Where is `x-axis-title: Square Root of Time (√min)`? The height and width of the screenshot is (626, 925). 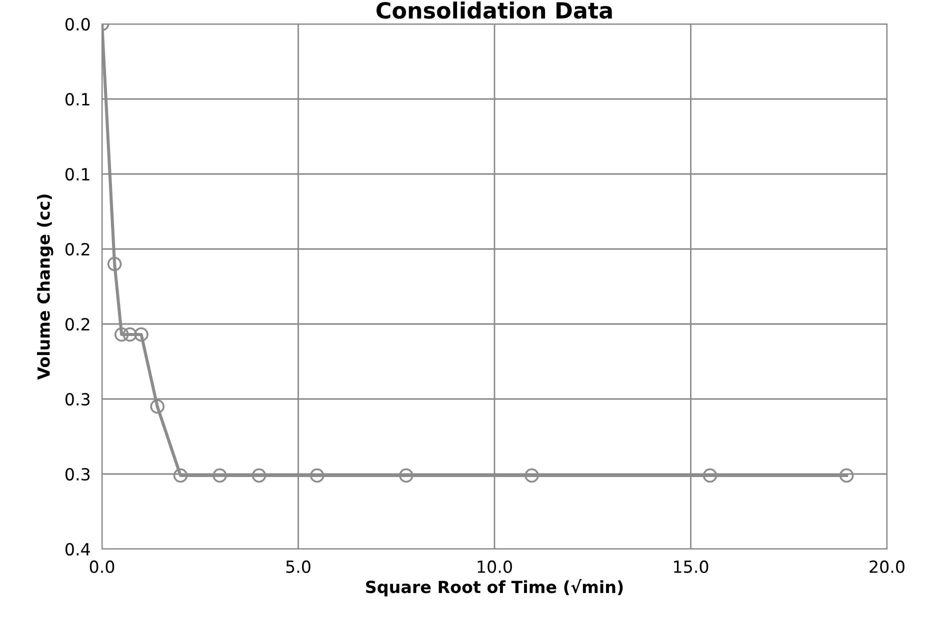 x-axis-title: Square Root of Time (√min) is located at coordinates (494, 587).